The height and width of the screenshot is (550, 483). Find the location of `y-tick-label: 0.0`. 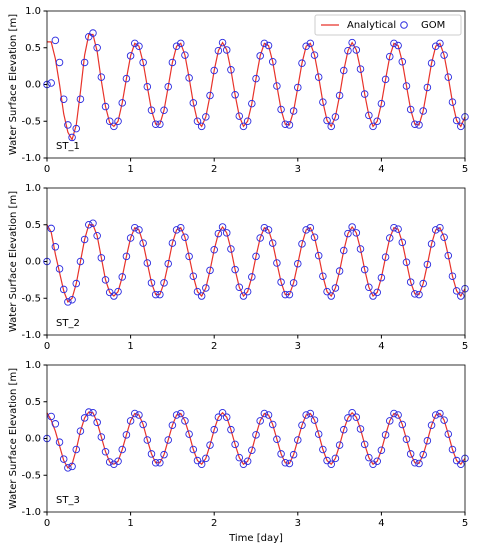

y-tick-label: 0.0 is located at coordinates (33, 85).